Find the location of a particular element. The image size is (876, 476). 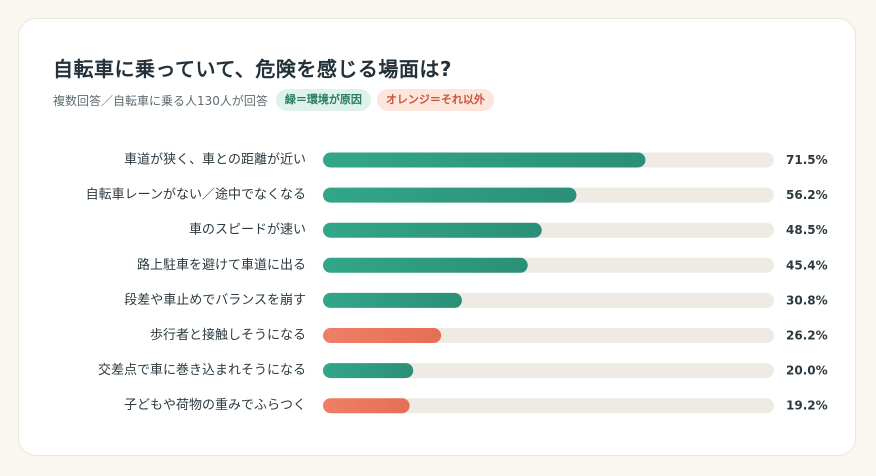

chart-title: 自転車に乗っていて、危険を感じる場面は? is located at coordinates (253, 69).